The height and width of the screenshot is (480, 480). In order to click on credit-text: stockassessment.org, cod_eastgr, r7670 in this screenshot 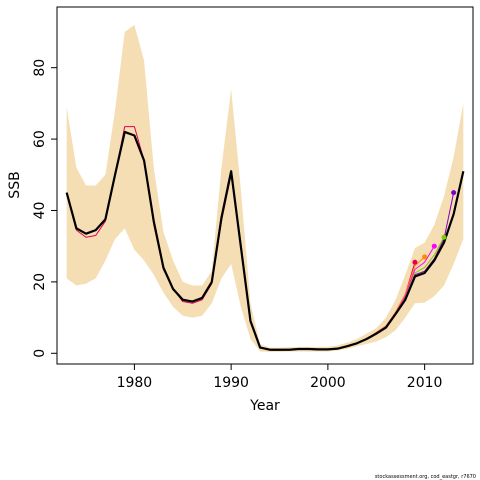, I will do `click(425, 477)`.